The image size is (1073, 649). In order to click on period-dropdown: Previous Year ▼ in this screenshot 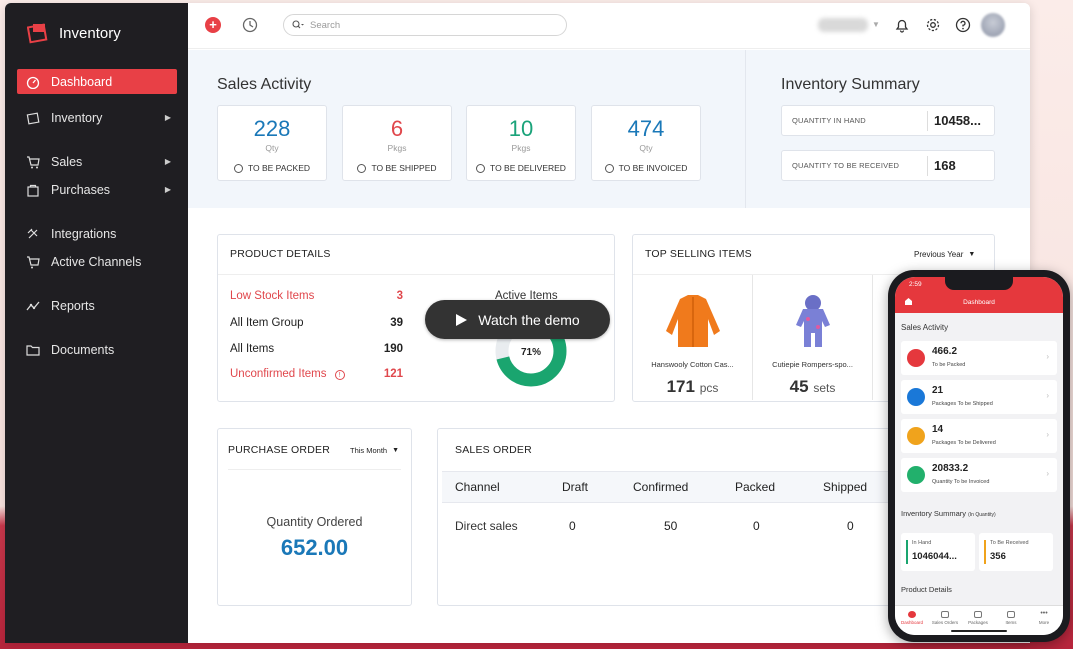, I will do `click(944, 254)`.